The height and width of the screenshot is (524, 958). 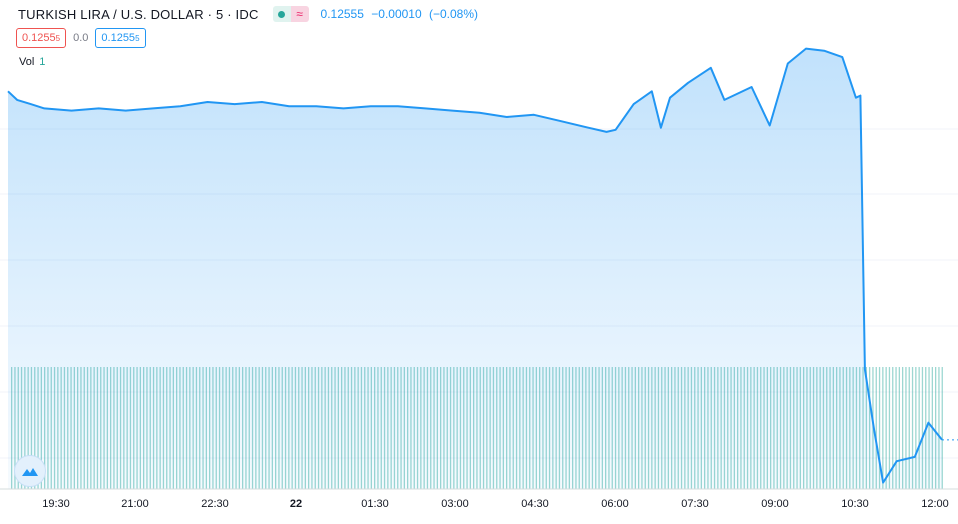 I want to click on x-tick-label: 21:00, so click(x=135, y=504).